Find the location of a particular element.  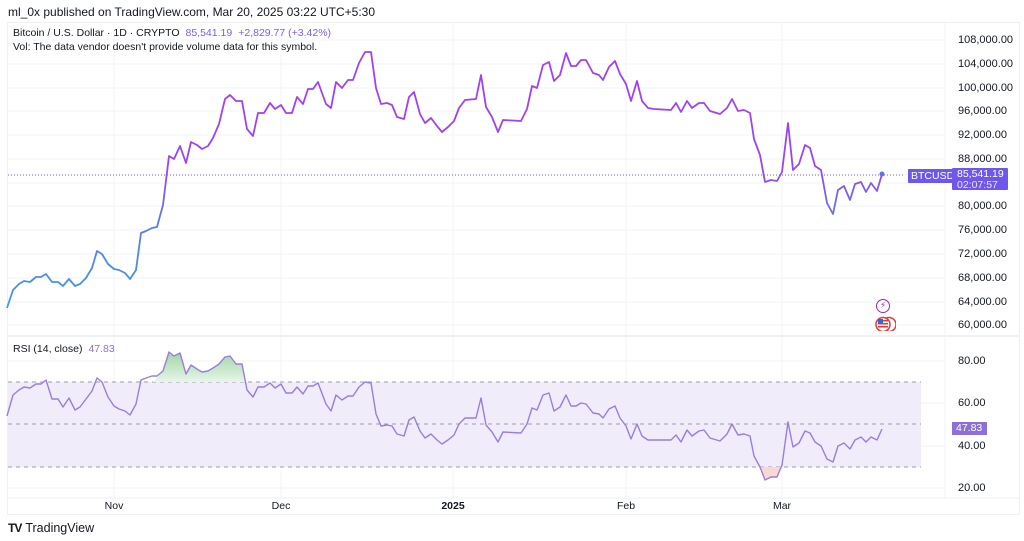

symbol-tag: BTCUSD is located at coordinates (933, 176).